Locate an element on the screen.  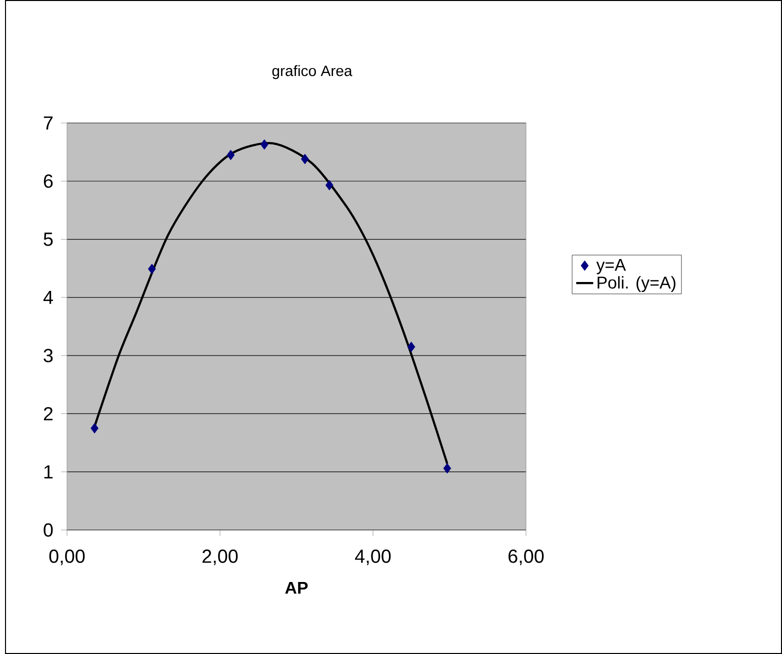
x-axis-title: AP is located at coordinates (296, 588).